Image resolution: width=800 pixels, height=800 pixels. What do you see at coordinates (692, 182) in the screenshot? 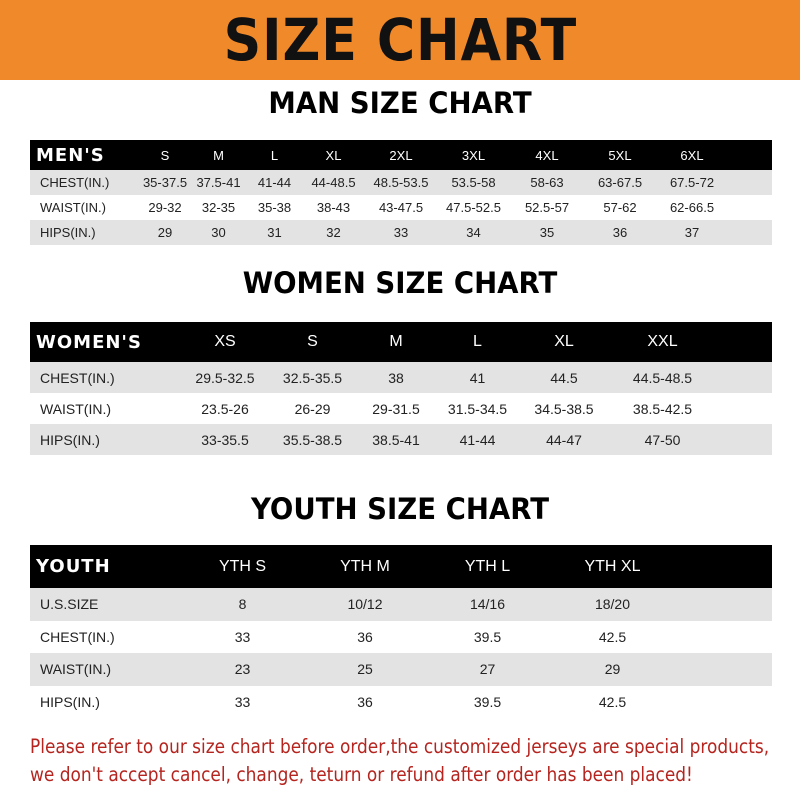
I see `table-cell: 67.5-72` at bounding box center [692, 182].